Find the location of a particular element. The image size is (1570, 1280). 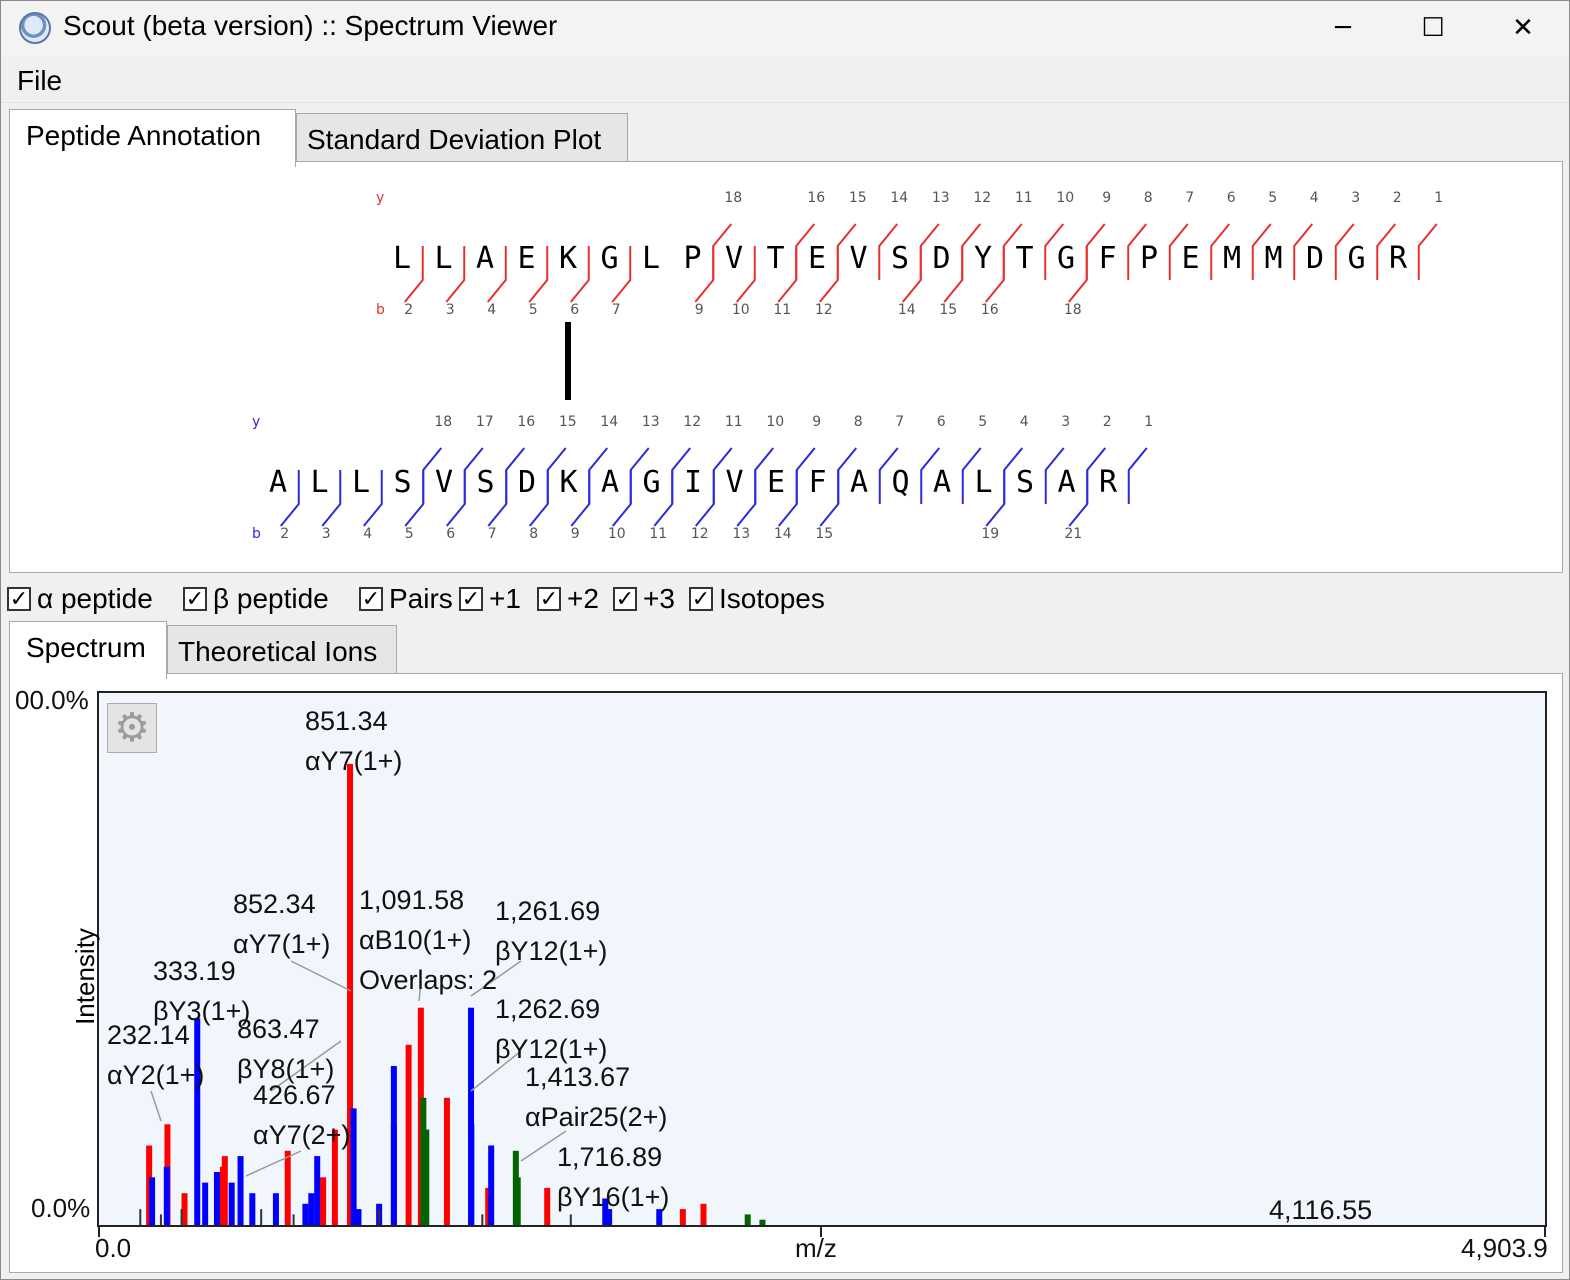

close-button: ✕ is located at coordinates (1523, 28).